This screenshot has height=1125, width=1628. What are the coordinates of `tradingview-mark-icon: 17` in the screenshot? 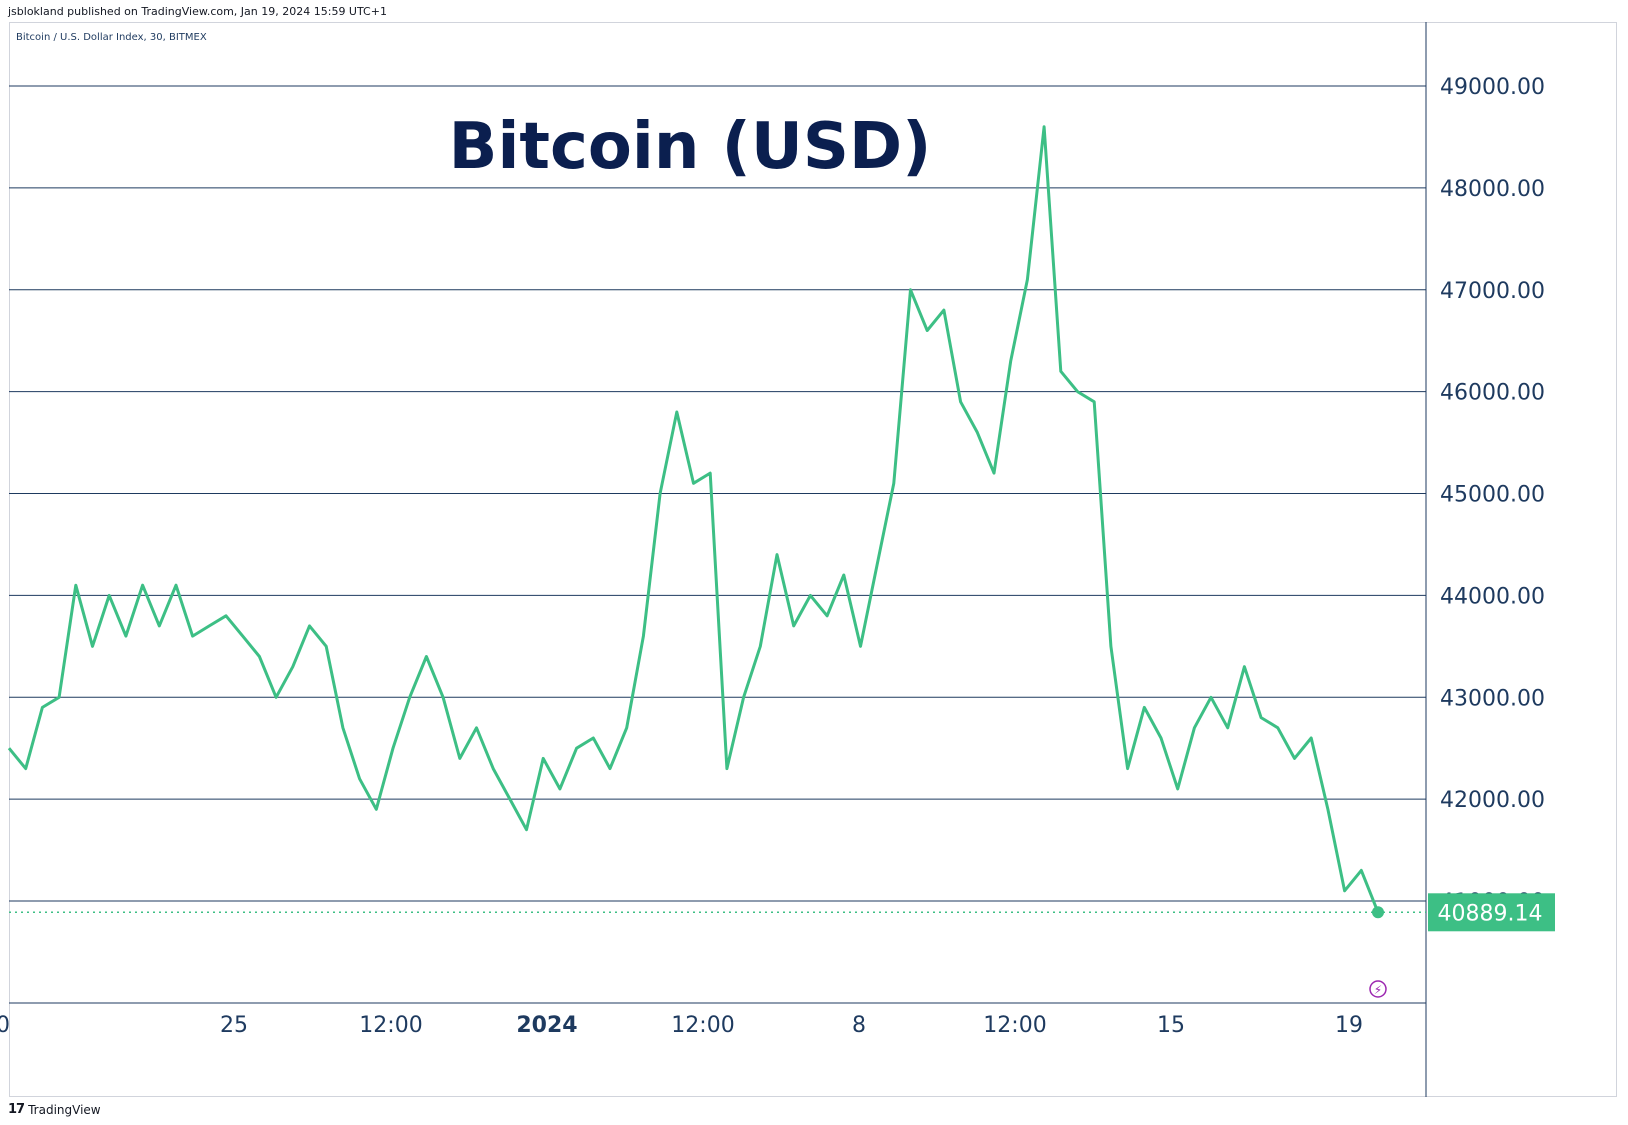 It's located at (16, 1109).